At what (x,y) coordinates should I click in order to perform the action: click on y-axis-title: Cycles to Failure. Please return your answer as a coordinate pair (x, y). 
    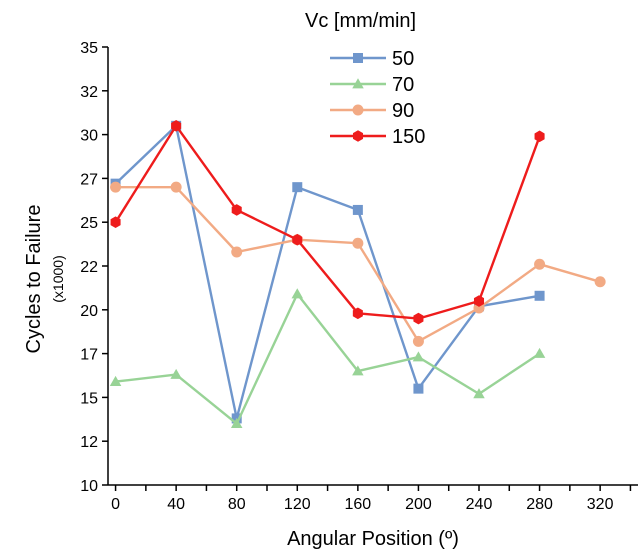
    Looking at the image, I should click on (34, 279).